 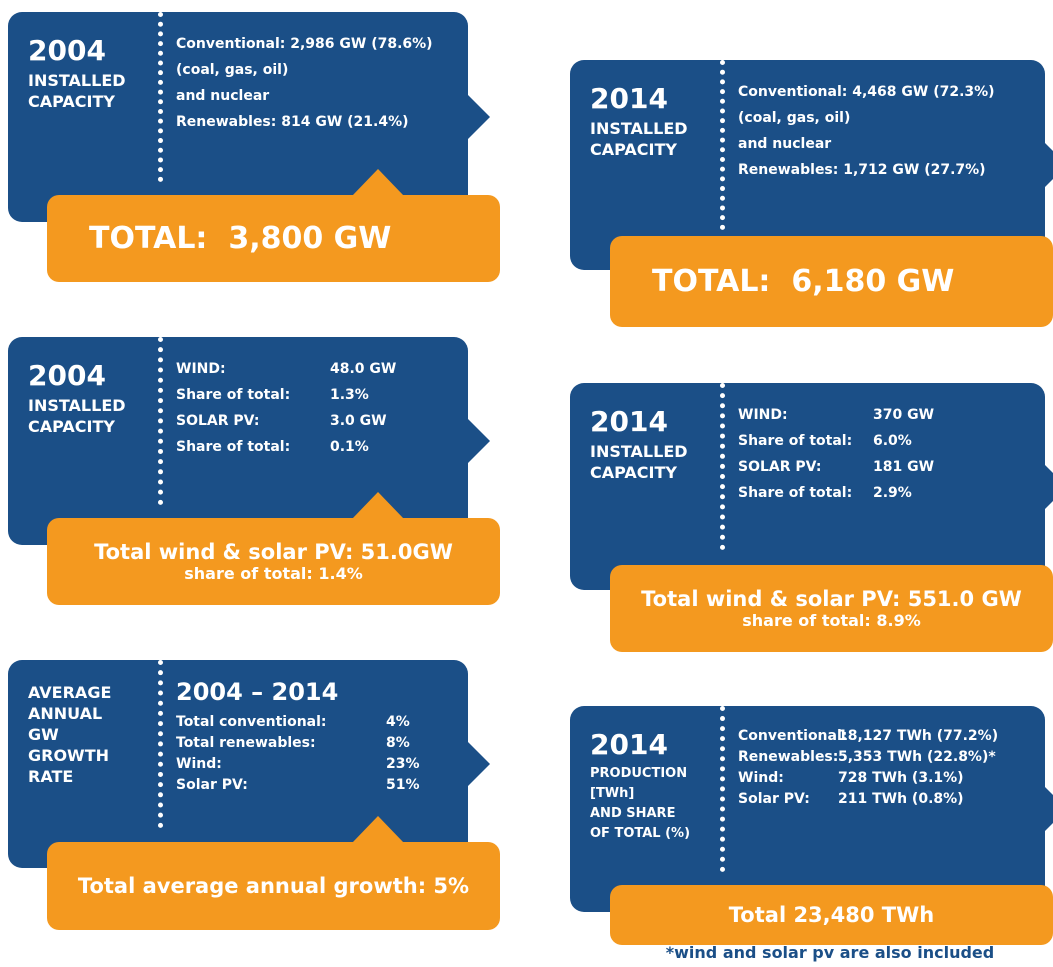 I want to click on total-text: TOTAL: 3,800 GW, so click(x=240, y=238).